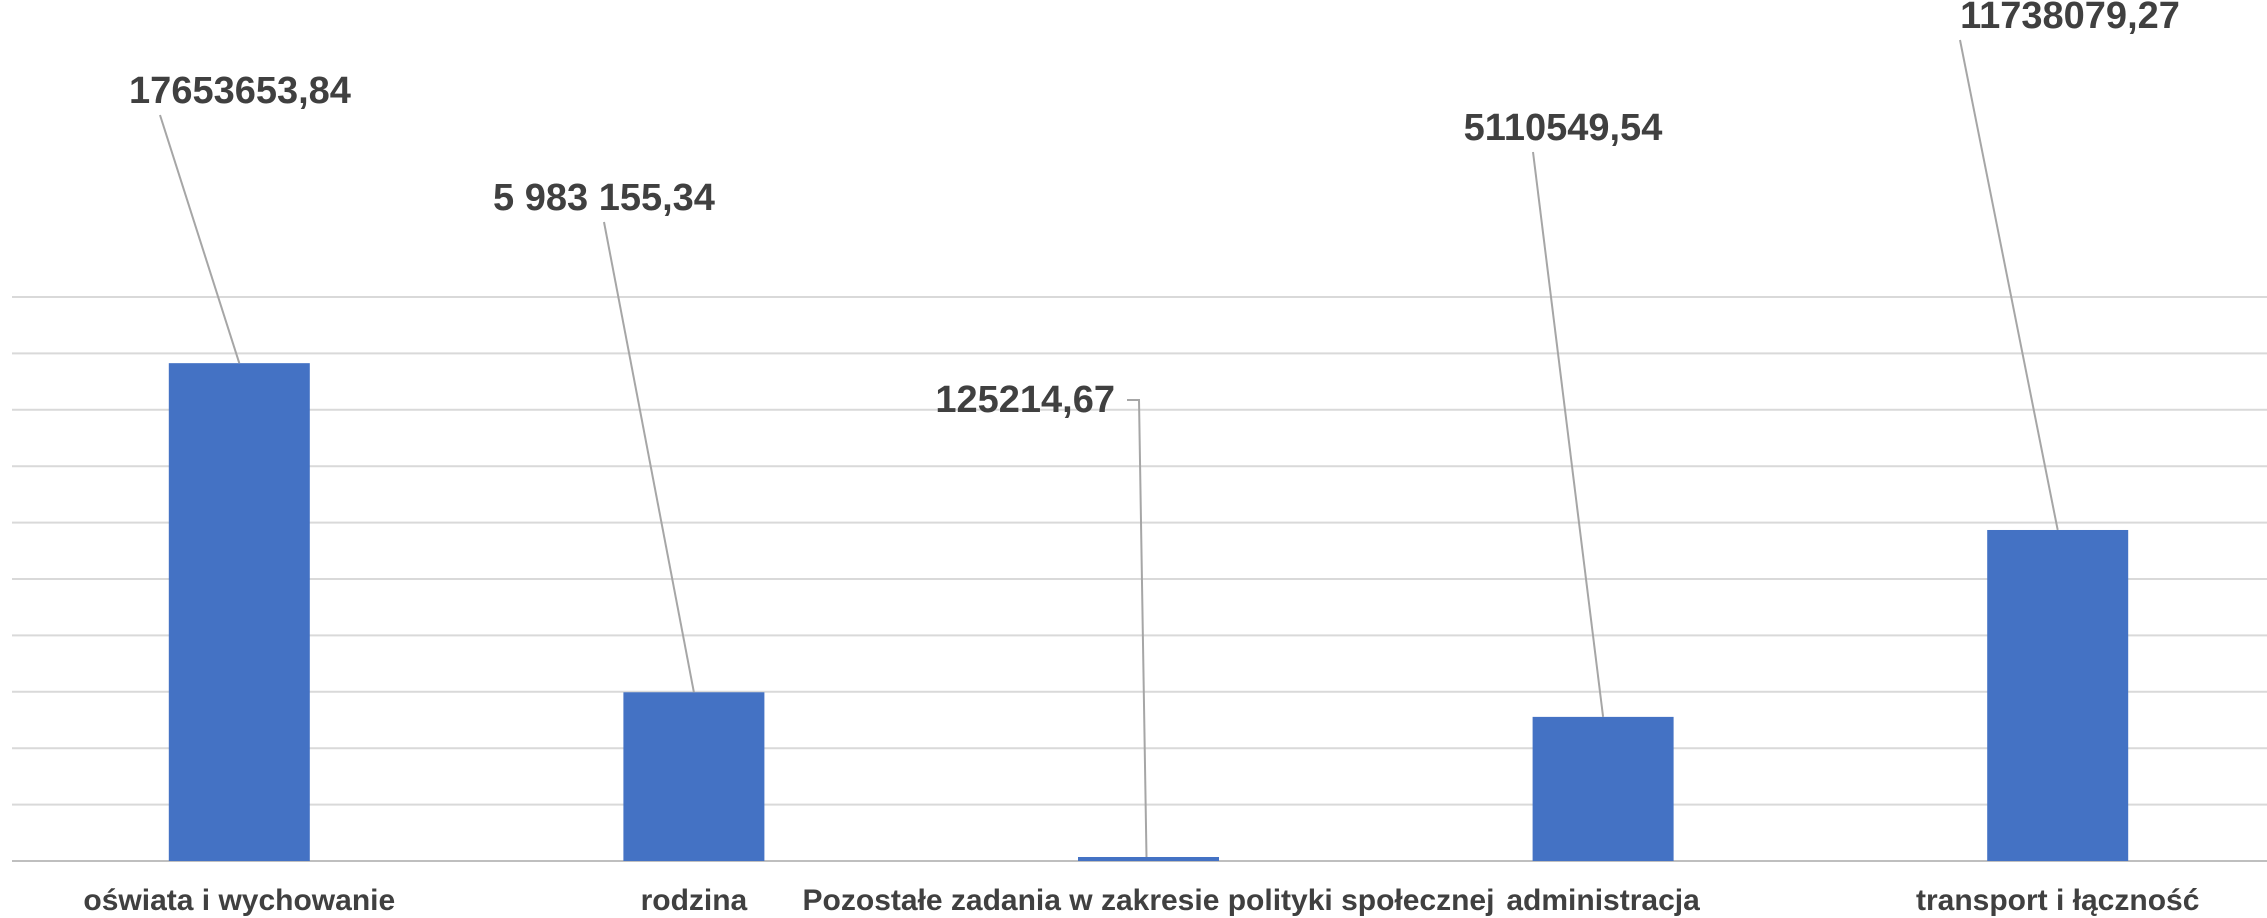  What do you see at coordinates (1603, 900) in the screenshot?
I see `category-label: administracja` at bounding box center [1603, 900].